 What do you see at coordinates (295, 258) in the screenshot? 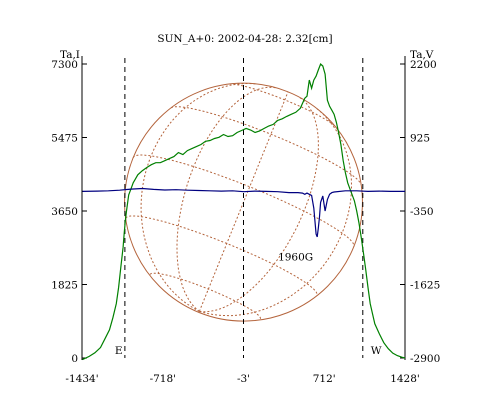
I see `source-annotation: 1960G` at bounding box center [295, 258].